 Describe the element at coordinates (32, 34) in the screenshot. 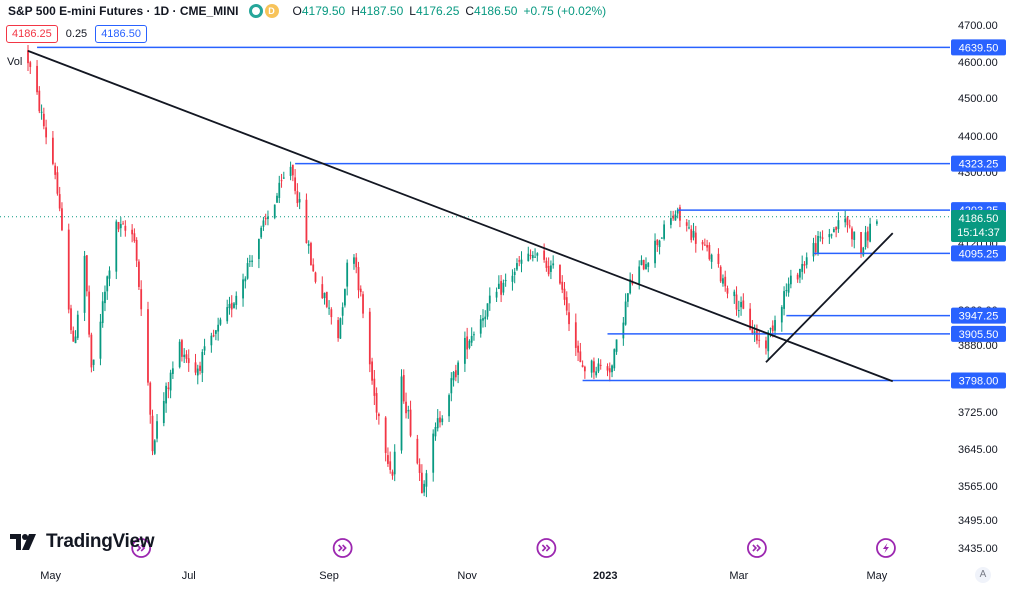

I see `sell-button: 4186.25` at that location.